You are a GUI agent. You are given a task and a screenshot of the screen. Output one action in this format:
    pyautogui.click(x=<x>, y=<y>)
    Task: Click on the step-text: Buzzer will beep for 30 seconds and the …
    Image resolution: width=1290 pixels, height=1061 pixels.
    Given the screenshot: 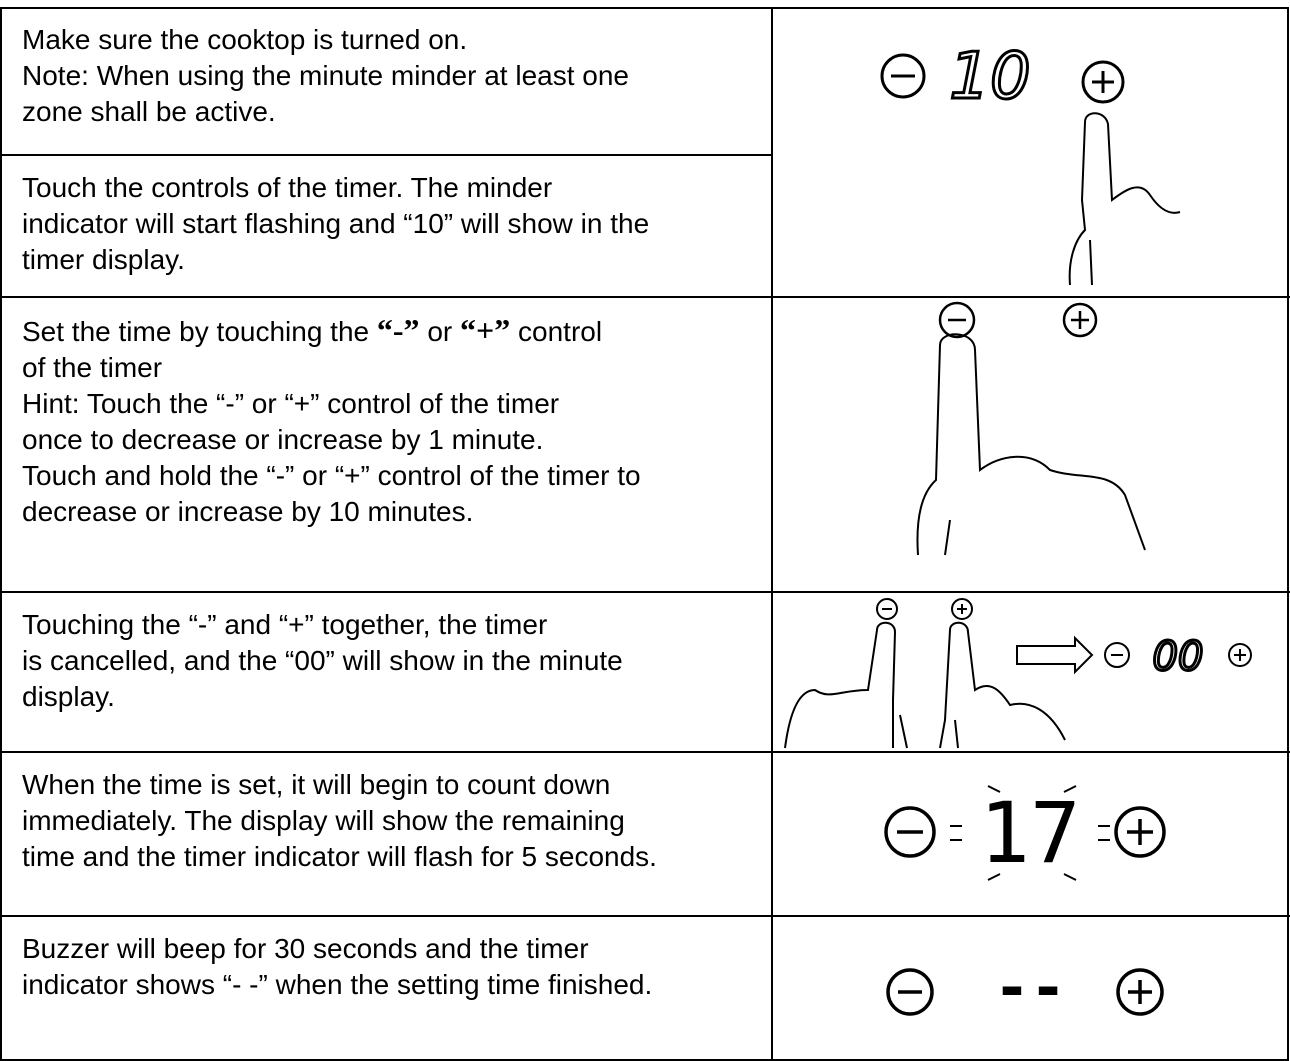 What is the action you would take?
    pyautogui.click(x=386, y=960)
    